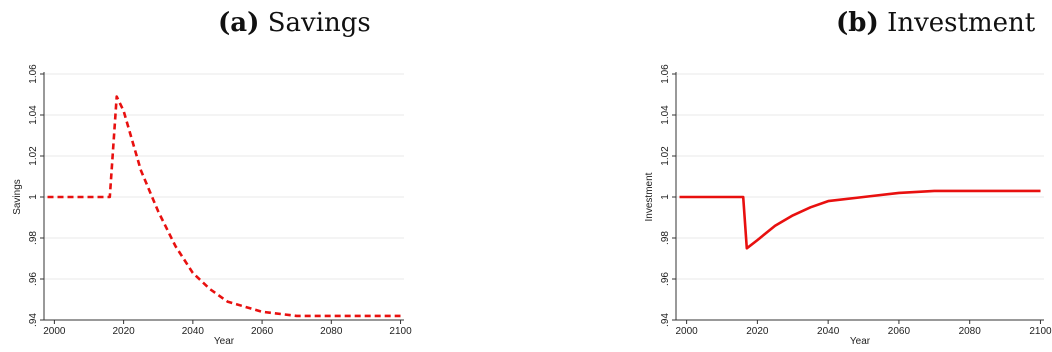 Image resolution: width=1052 pixels, height=352 pixels. What do you see at coordinates (319, 23) in the screenshot?
I see `caption-text: Savings` at bounding box center [319, 23].